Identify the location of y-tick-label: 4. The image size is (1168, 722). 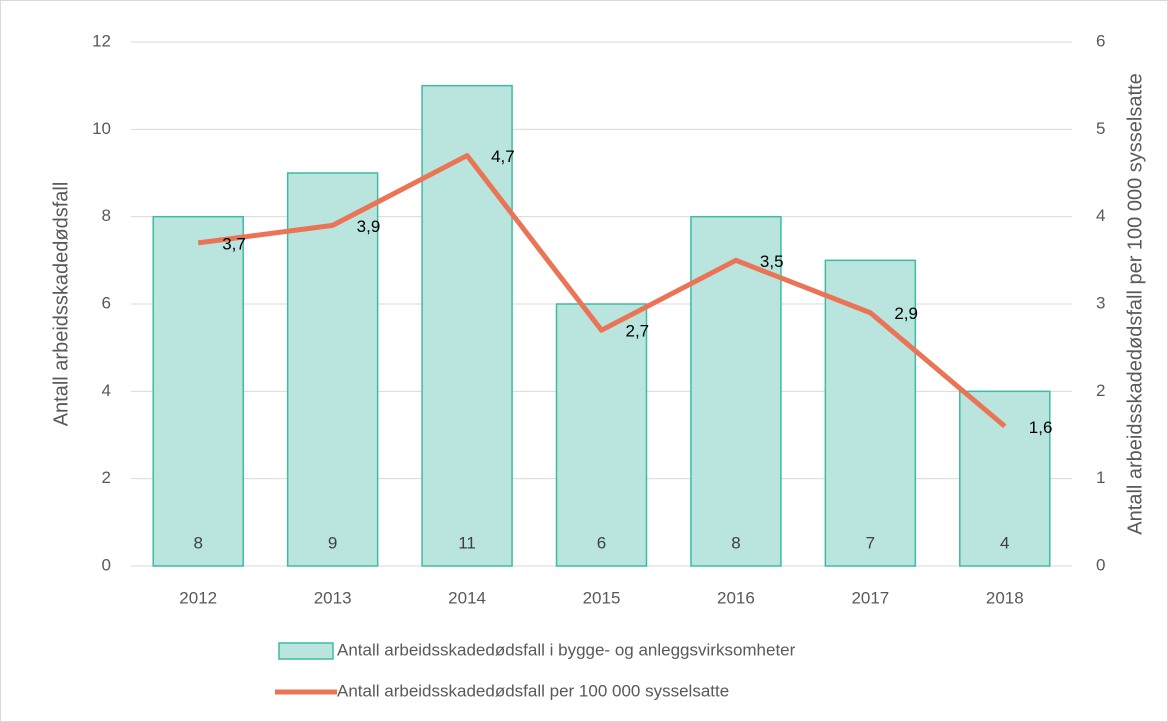
(106, 390).